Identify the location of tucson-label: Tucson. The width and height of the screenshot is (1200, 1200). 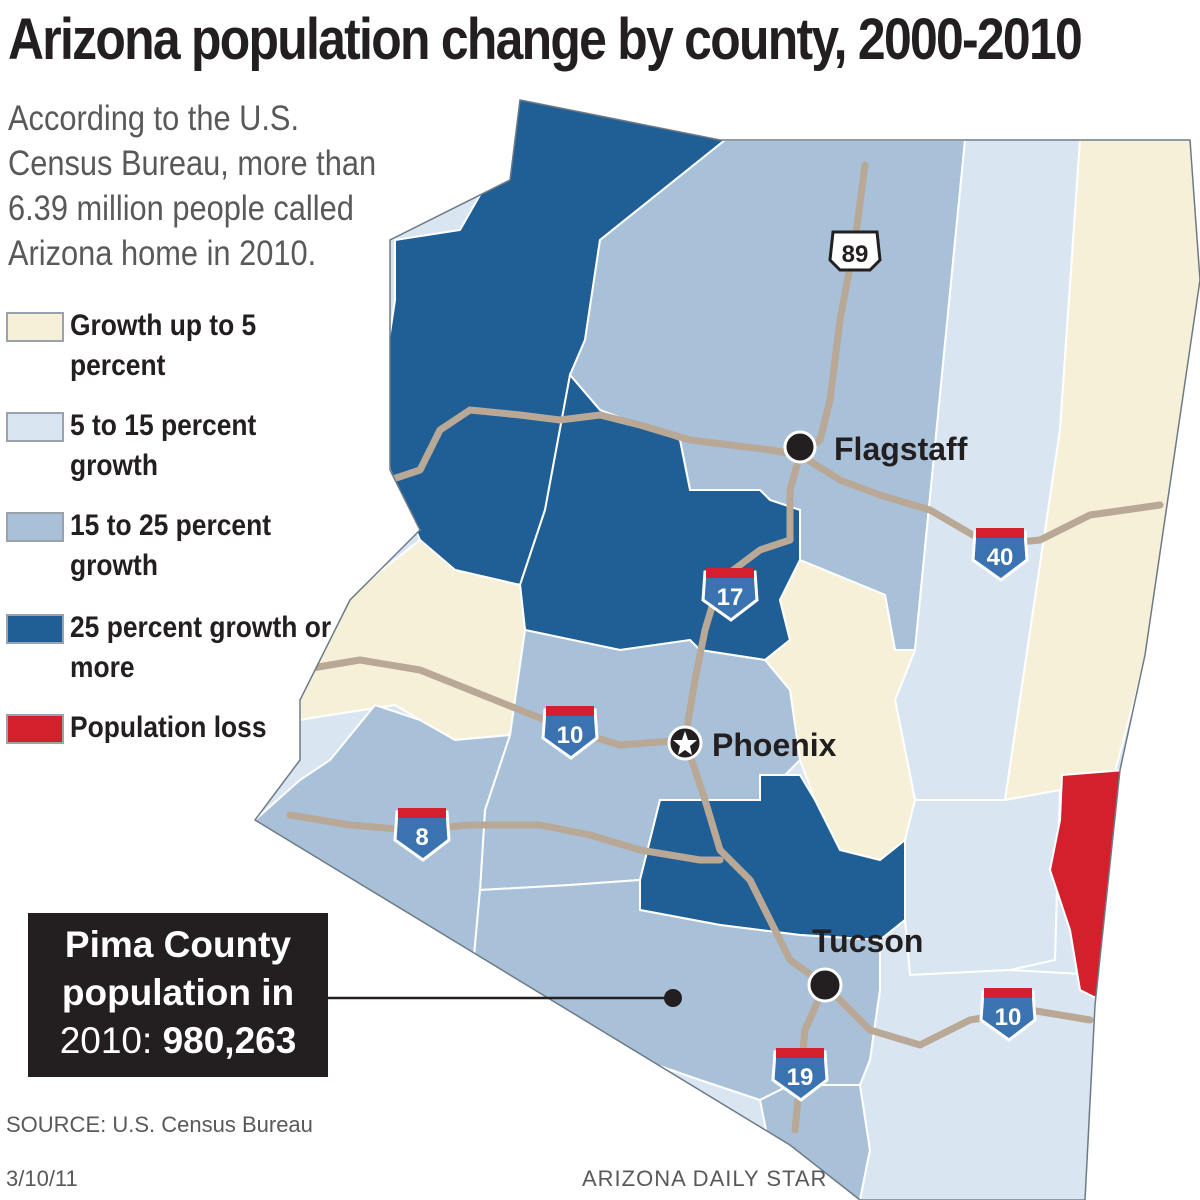
(867, 941).